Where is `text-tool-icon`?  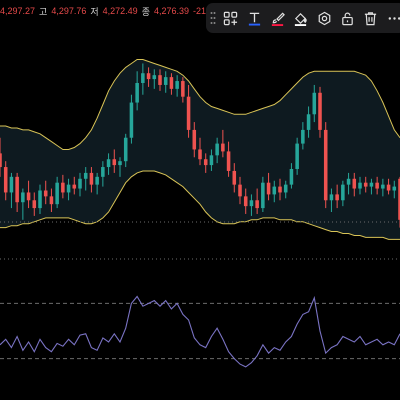 text-tool-icon is located at coordinates (253, 18).